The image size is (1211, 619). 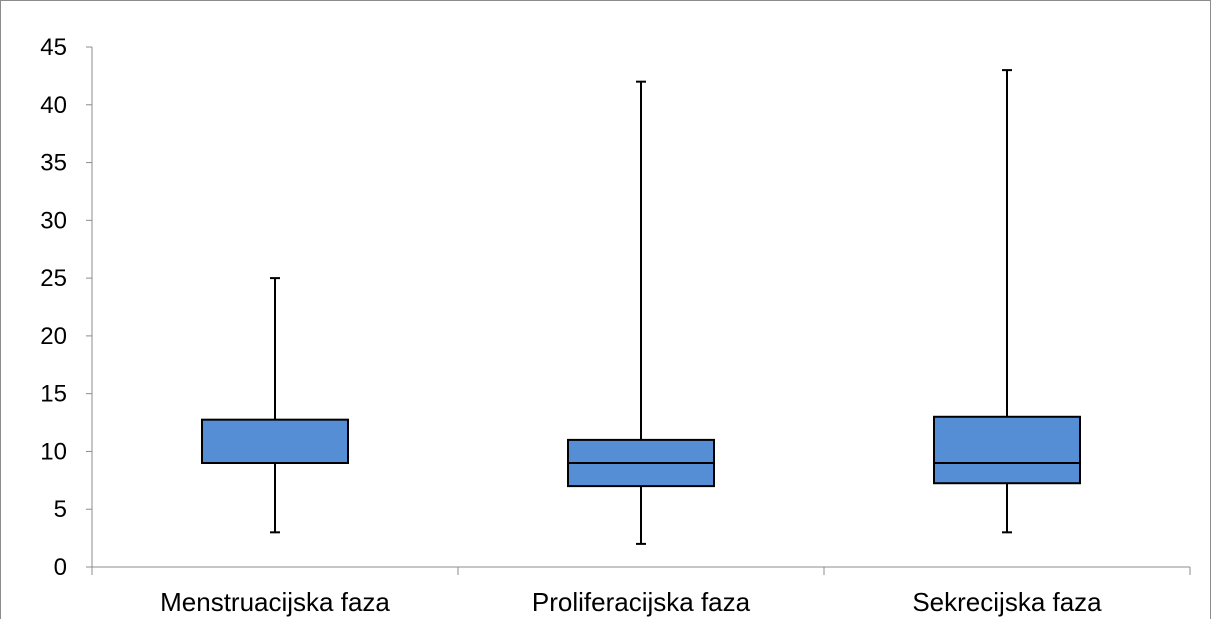 What do you see at coordinates (53, 220) in the screenshot?
I see `y-tick-label: 30` at bounding box center [53, 220].